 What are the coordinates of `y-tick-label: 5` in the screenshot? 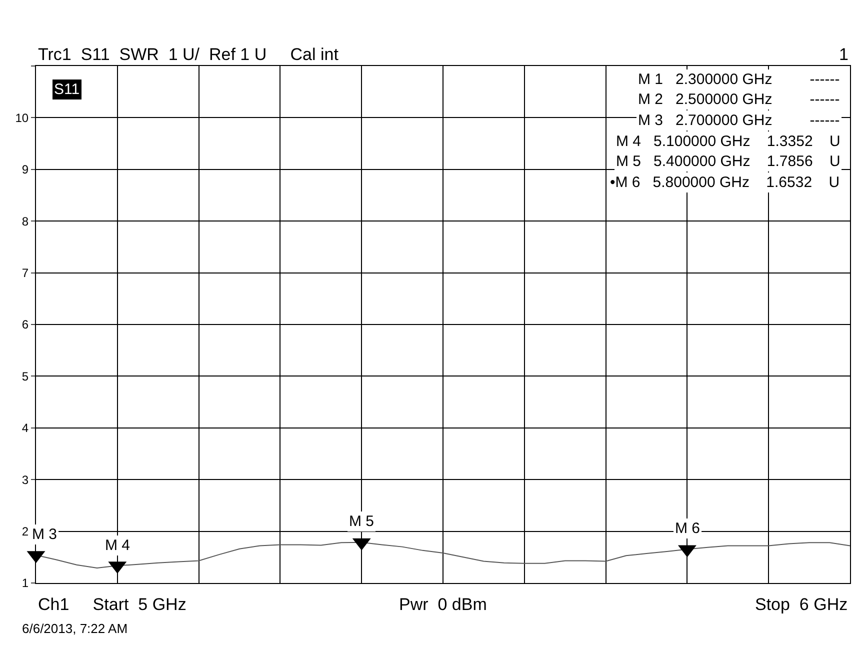 It's located at (25, 376).